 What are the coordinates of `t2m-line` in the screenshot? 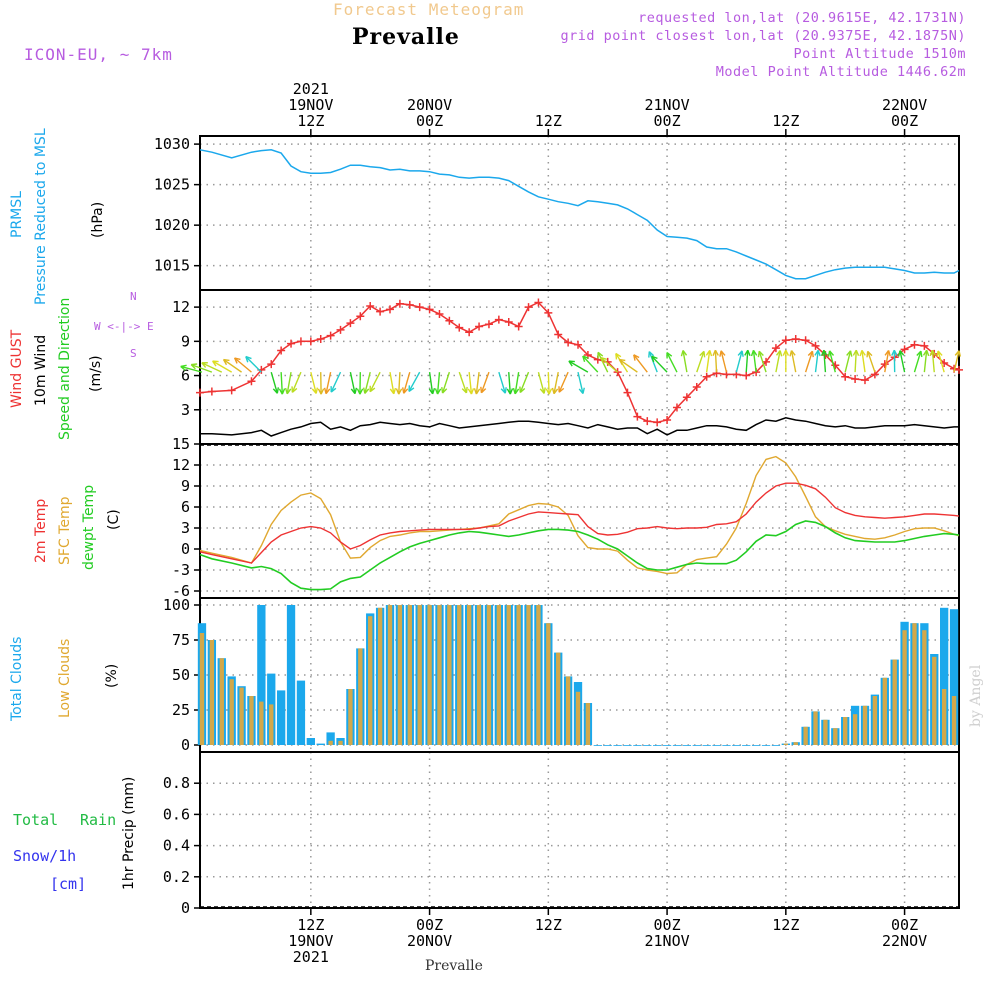 It's located at (579, 523).